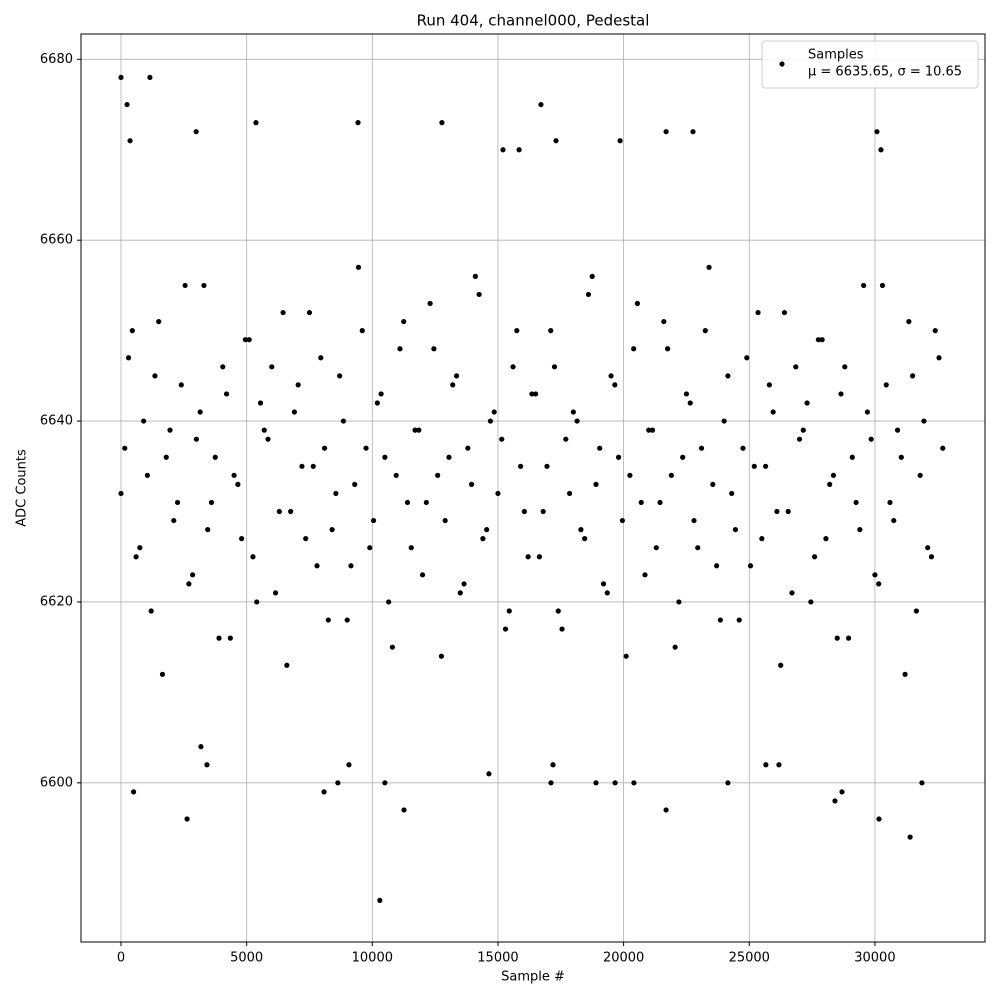 This screenshot has width=1000, height=1000. Describe the element at coordinates (56, 421) in the screenshot. I see `y-tick-label: 6640` at that location.